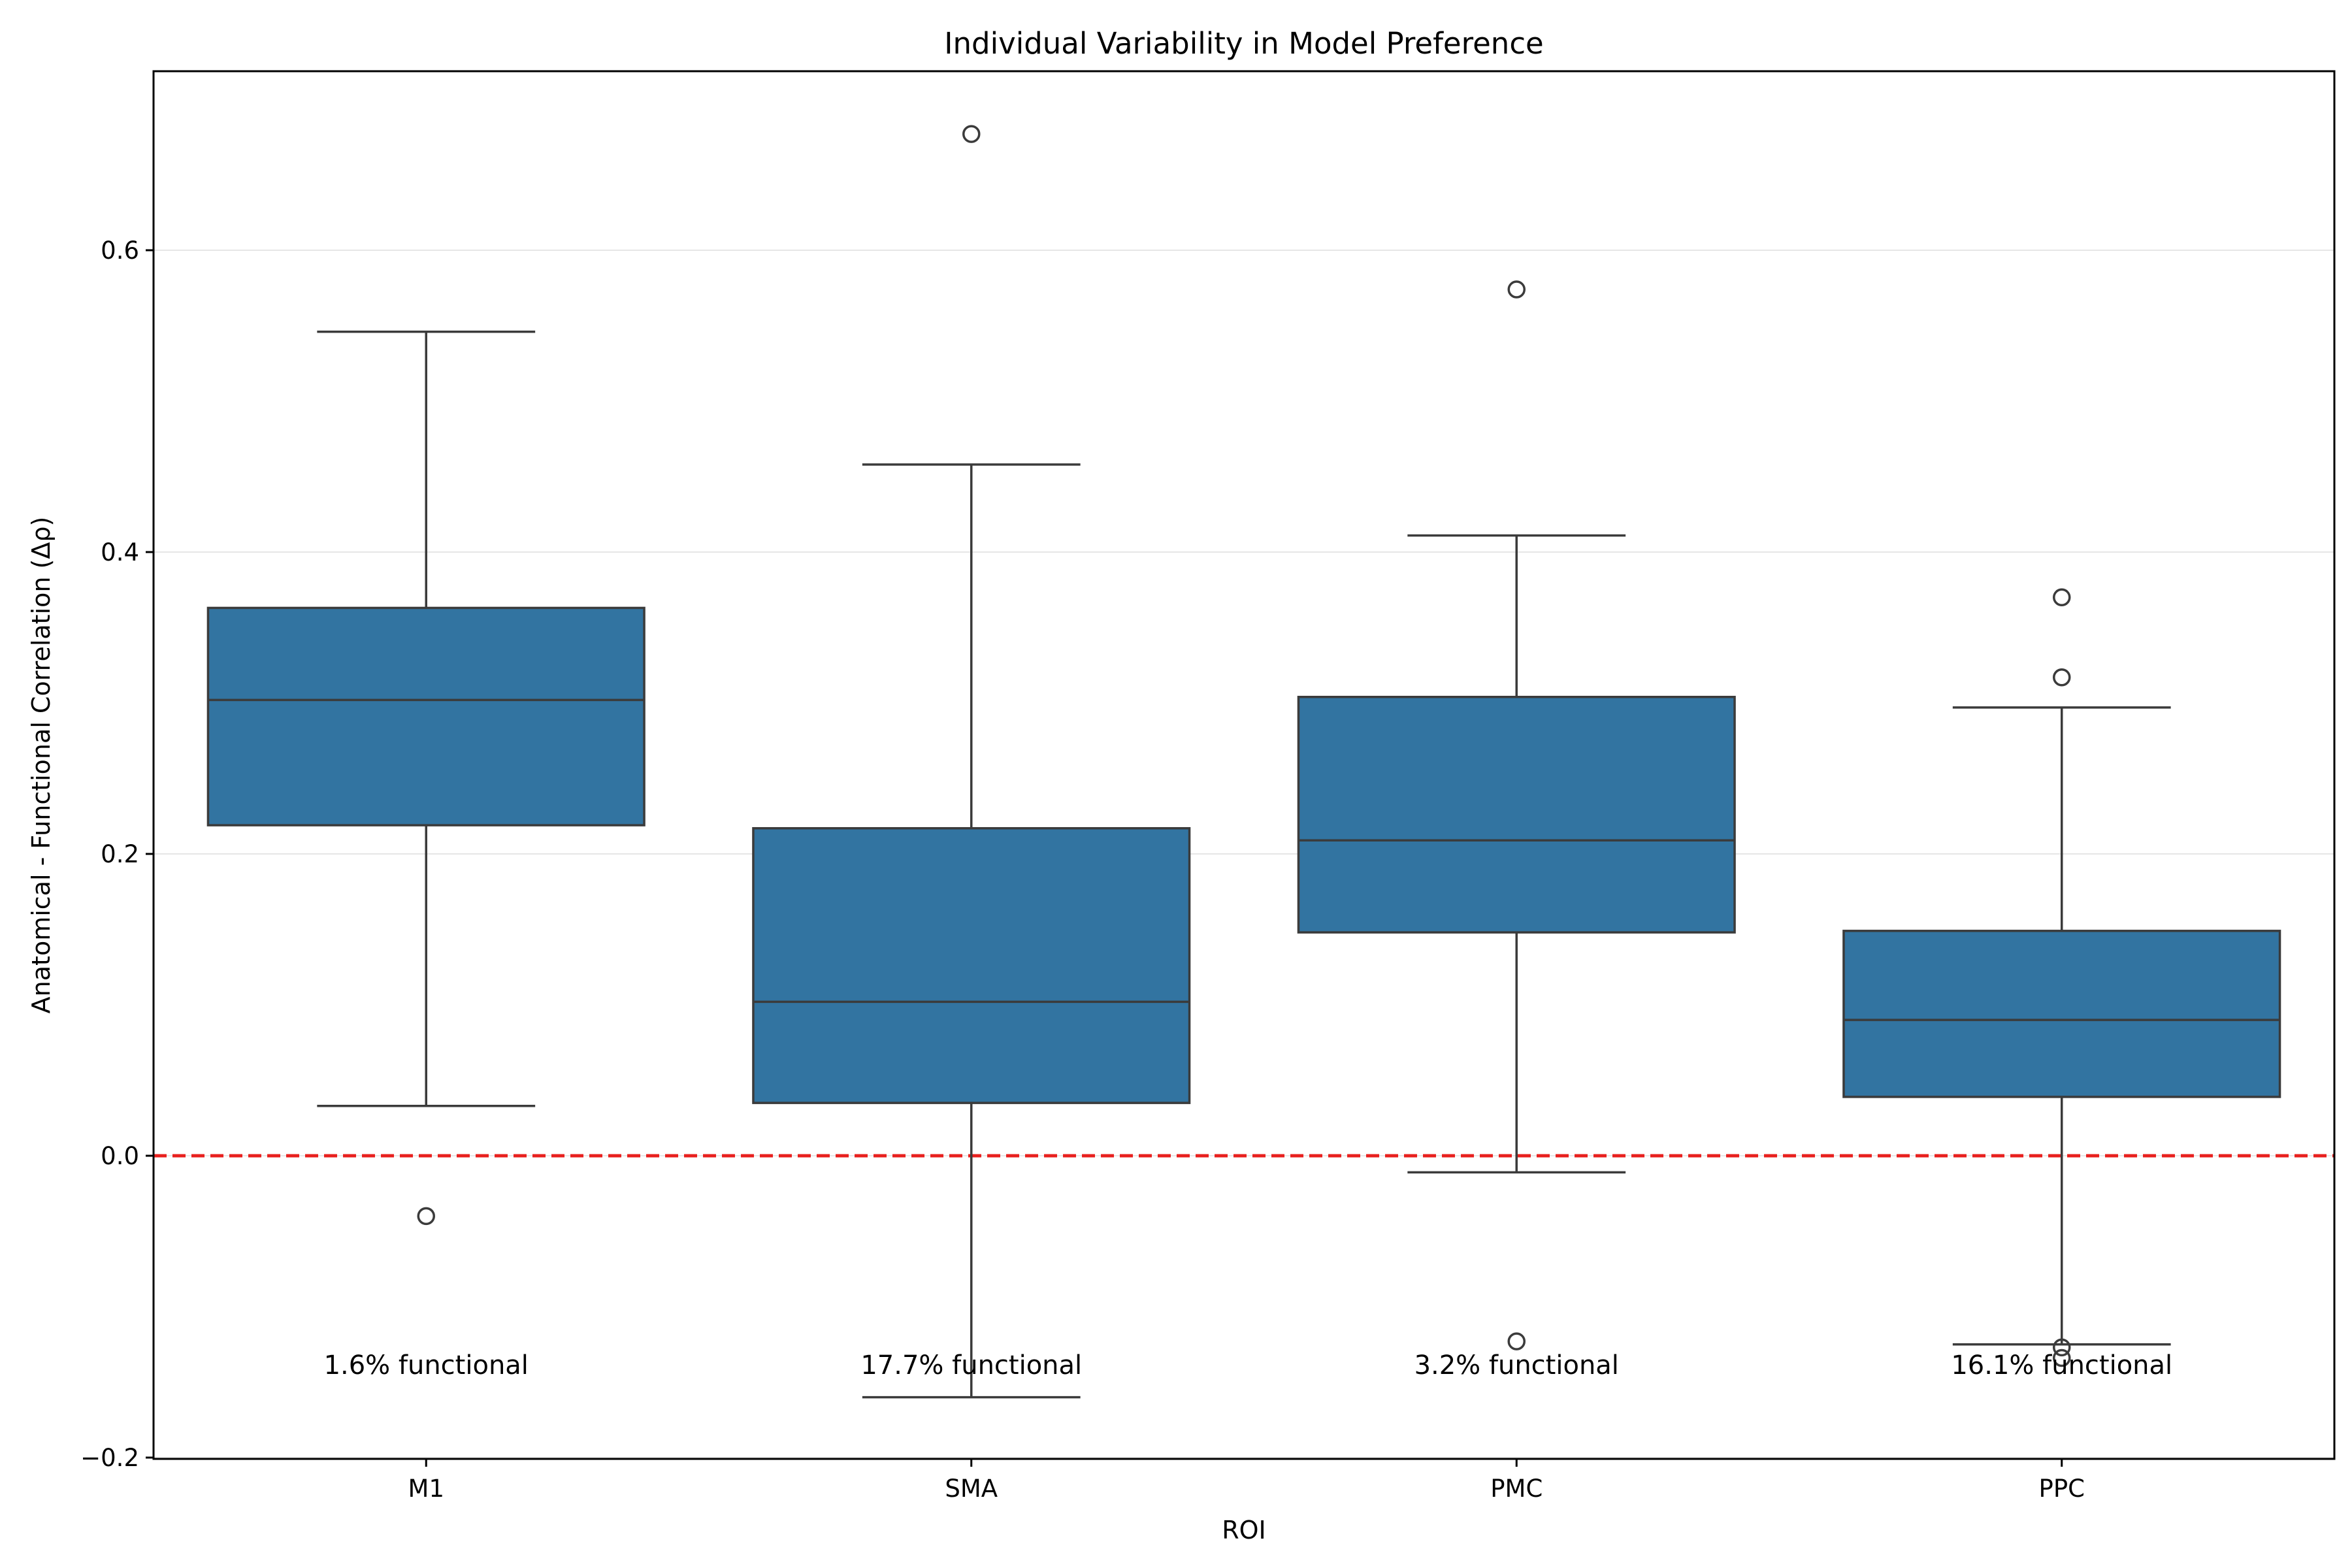  Describe the element at coordinates (2062, 1489) in the screenshot. I see `x-tick-label: PPC` at that location.